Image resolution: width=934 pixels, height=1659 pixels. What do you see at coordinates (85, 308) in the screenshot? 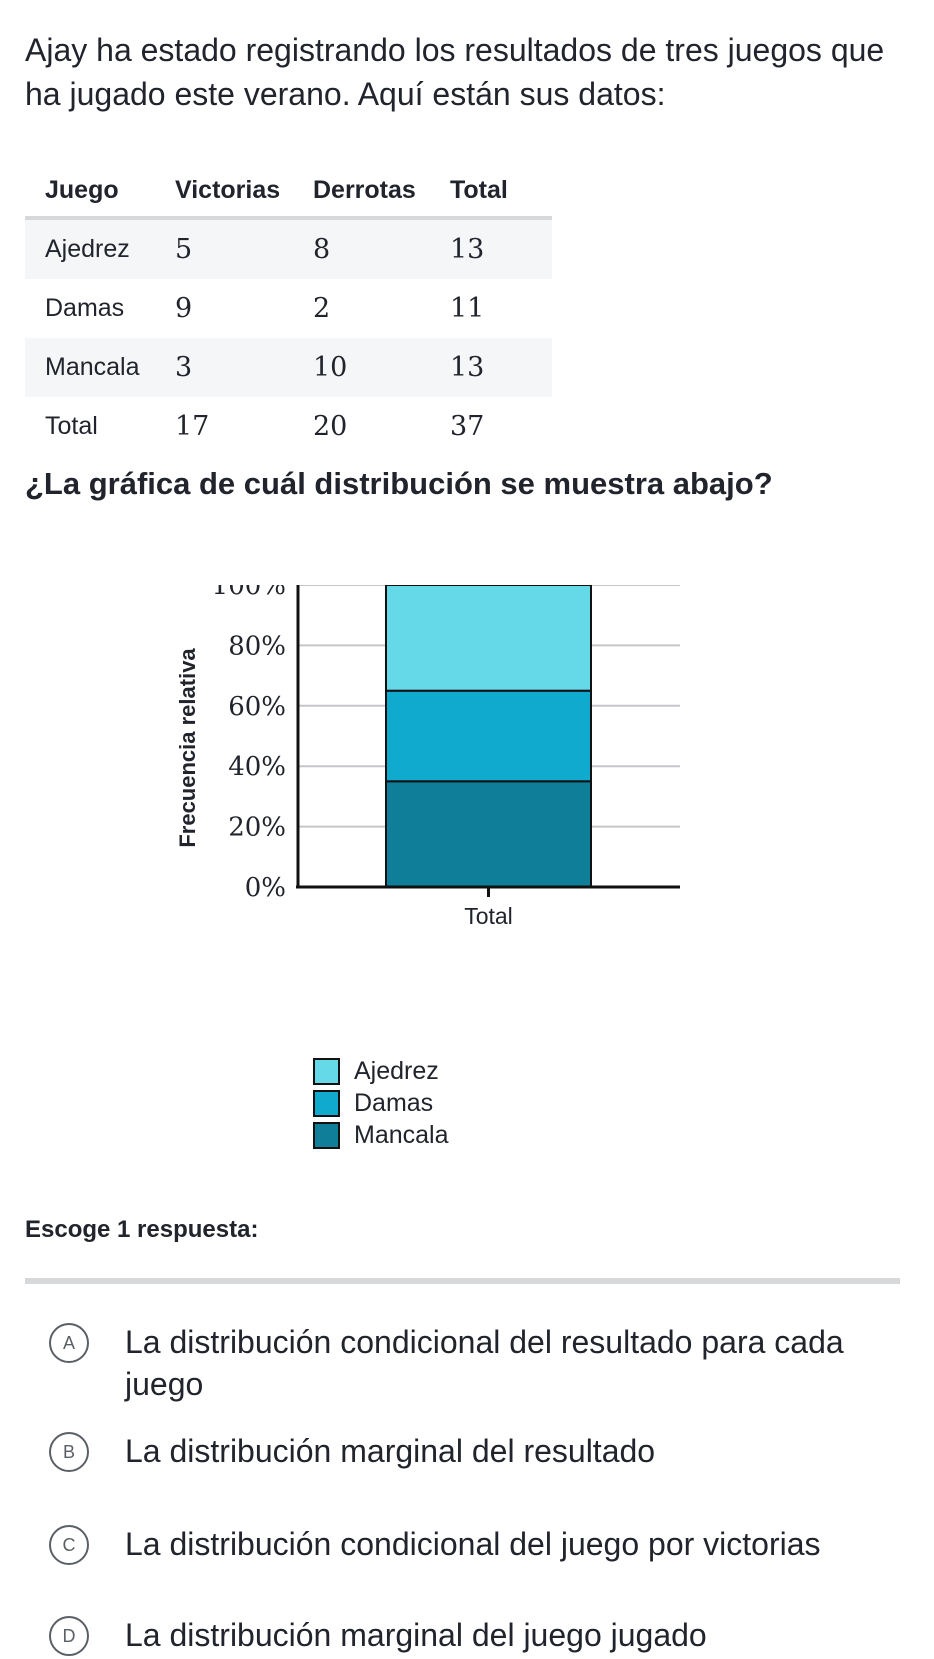
I see `table-cell: Damas` at bounding box center [85, 308].